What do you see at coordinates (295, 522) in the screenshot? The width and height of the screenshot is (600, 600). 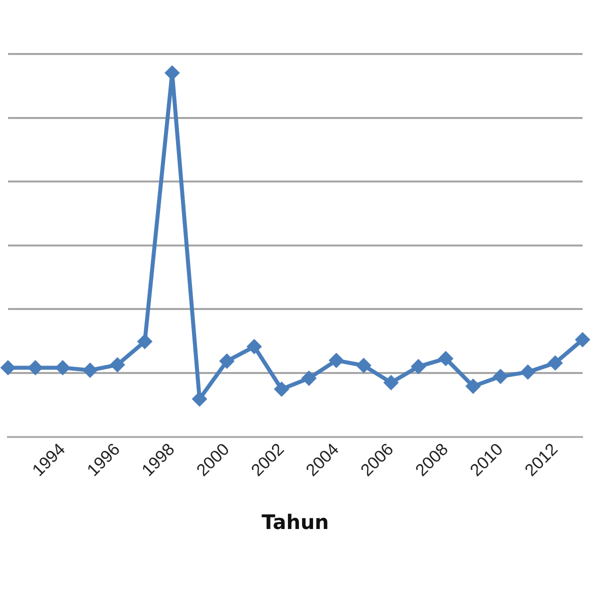 I see `x-axis-title: Tahun` at bounding box center [295, 522].